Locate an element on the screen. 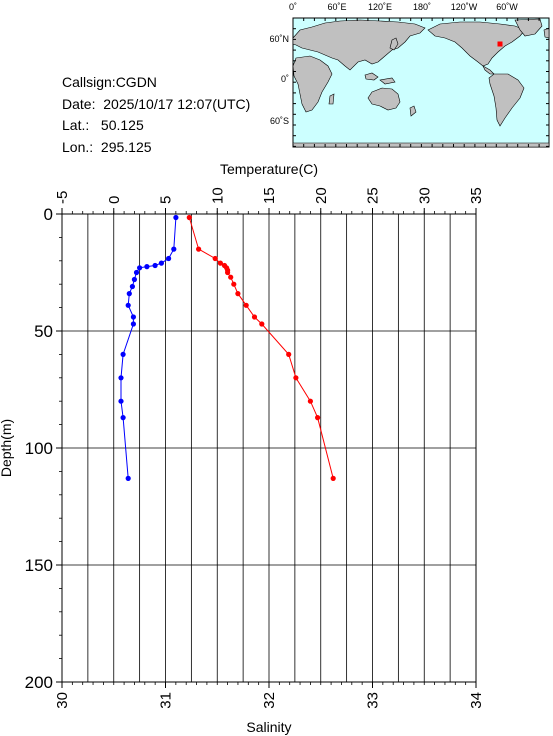 This screenshot has width=553, height=736. depth-tick-label: 100 is located at coordinates (39, 448).